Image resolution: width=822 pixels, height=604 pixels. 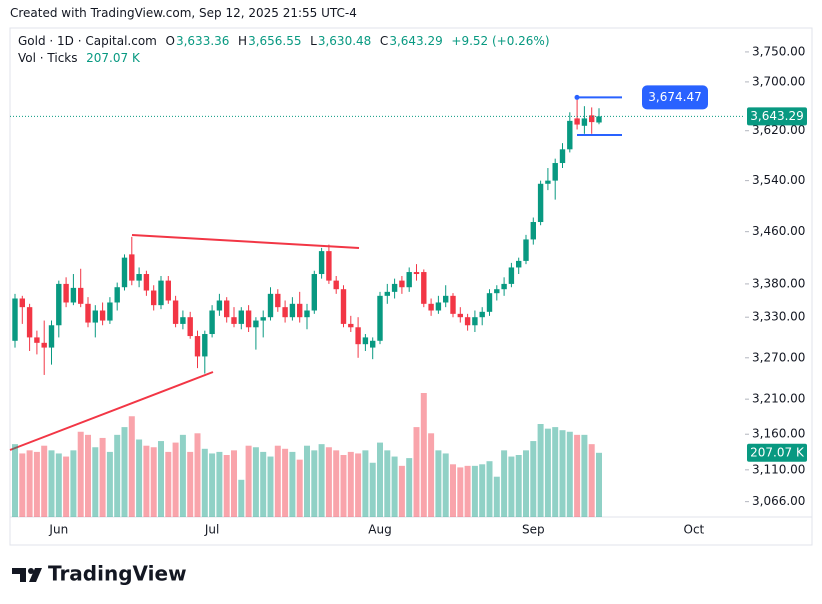 What do you see at coordinates (500, 41) in the screenshot?
I see `legend-change: +9.52 (+0.26%)` at bounding box center [500, 41].